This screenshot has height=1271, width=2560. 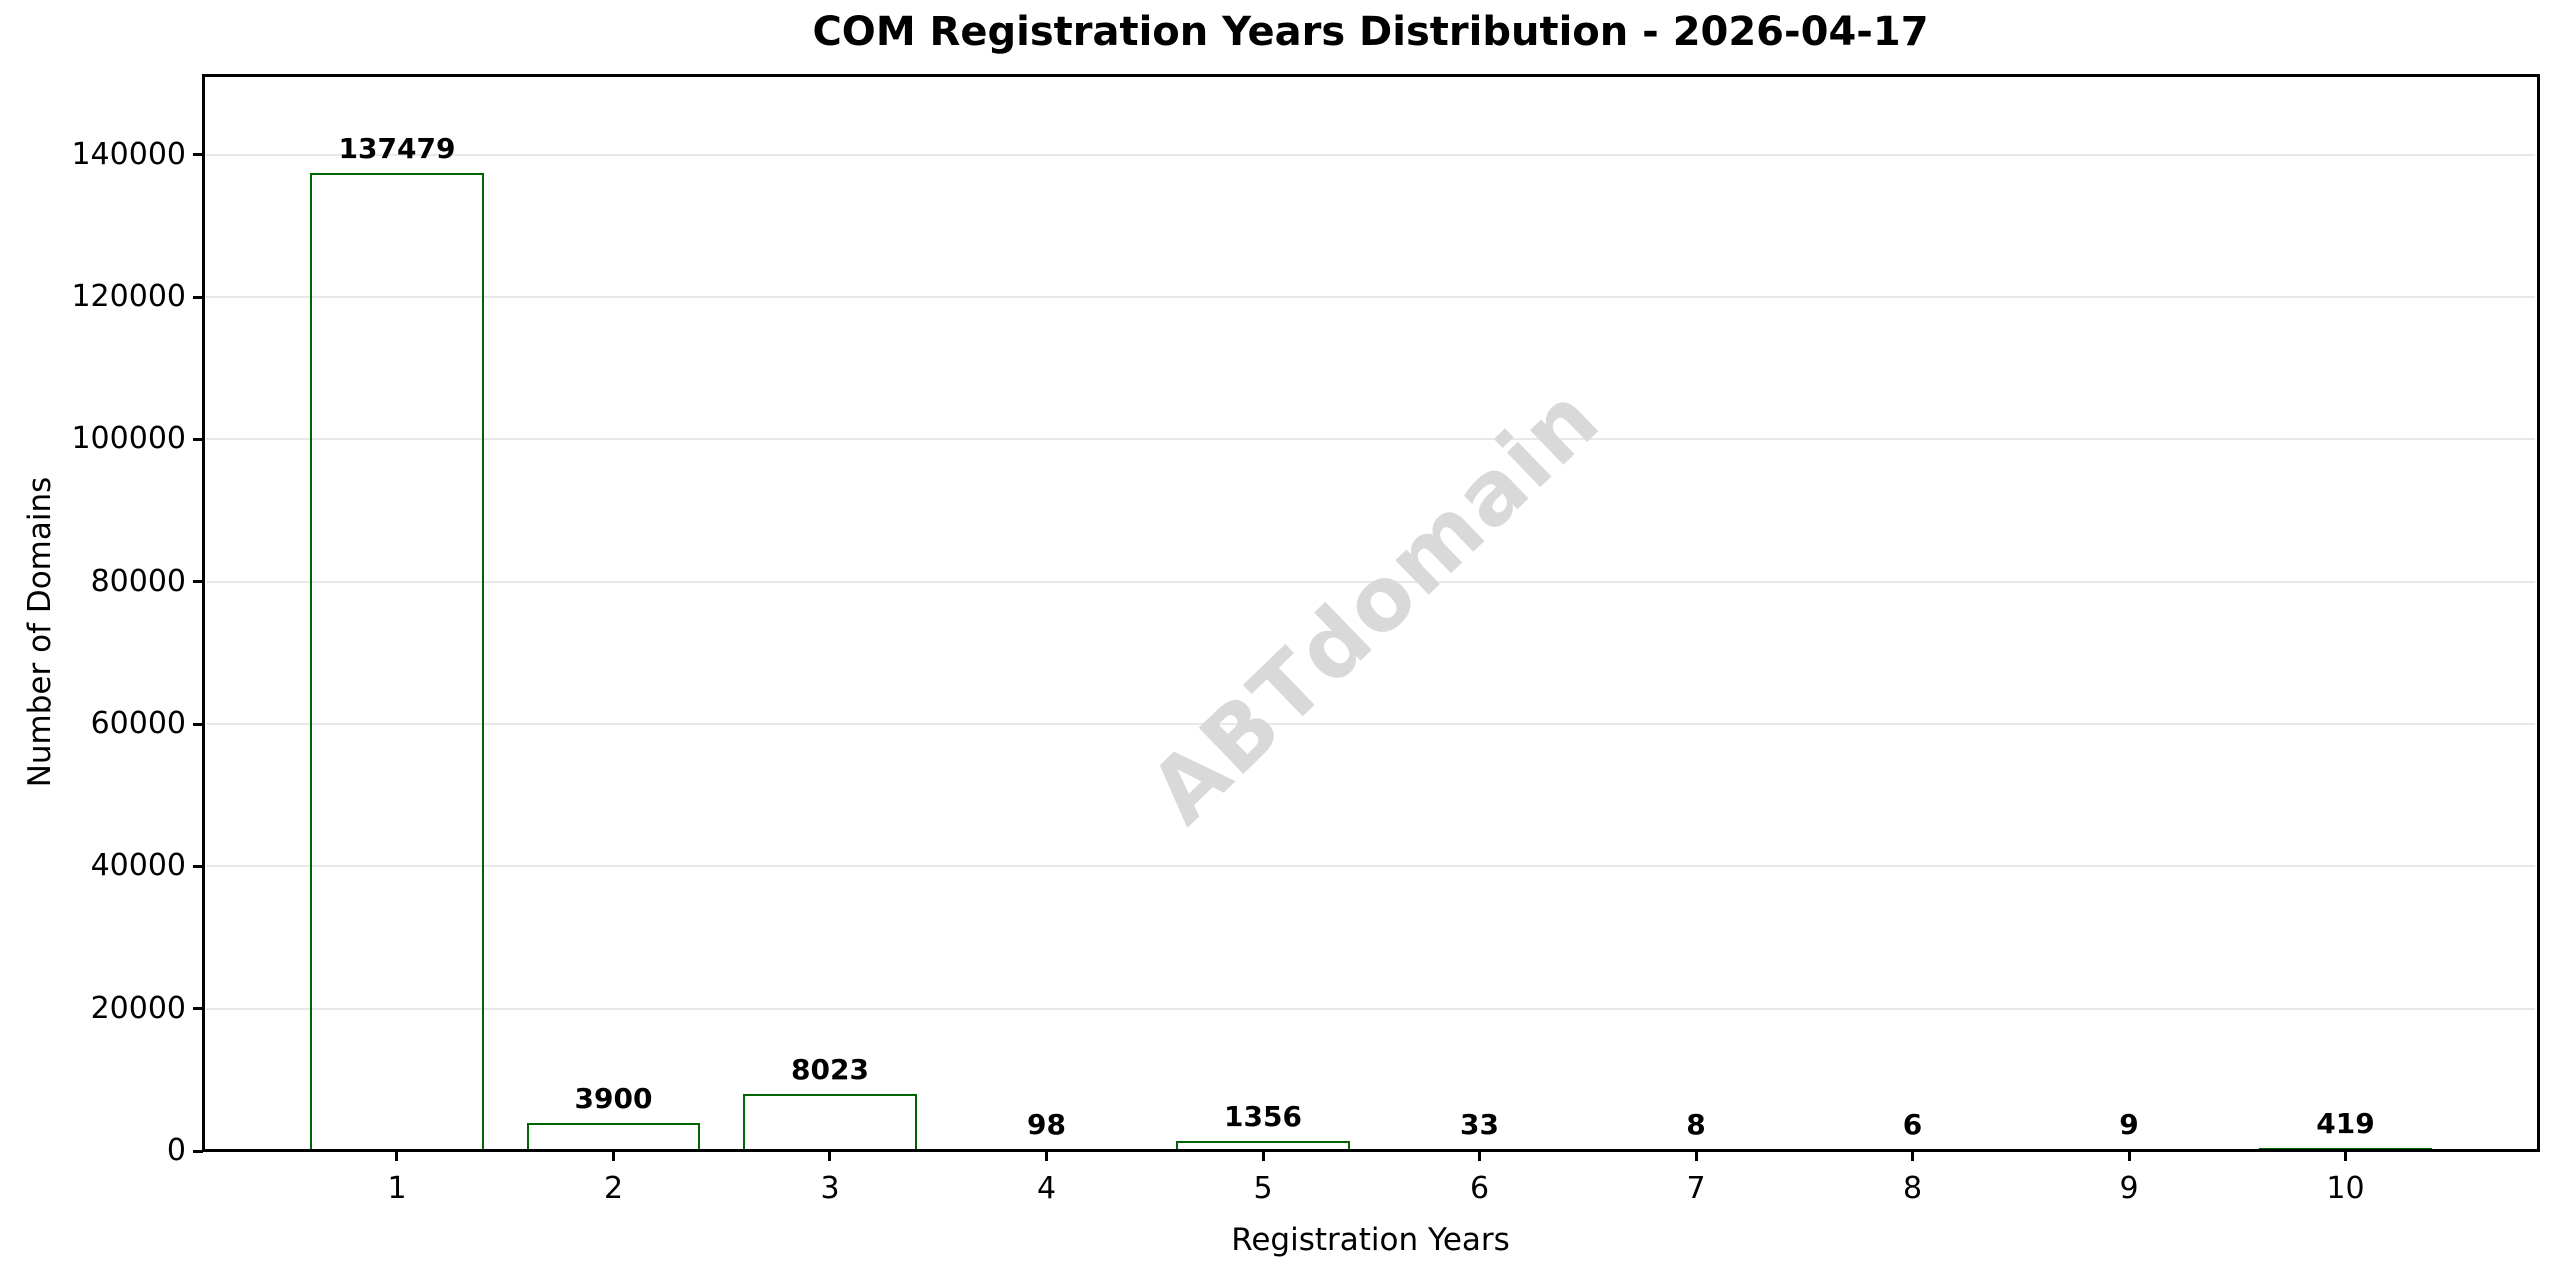 I want to click on y-tick-label: 40000, so click(x=138, y=866).